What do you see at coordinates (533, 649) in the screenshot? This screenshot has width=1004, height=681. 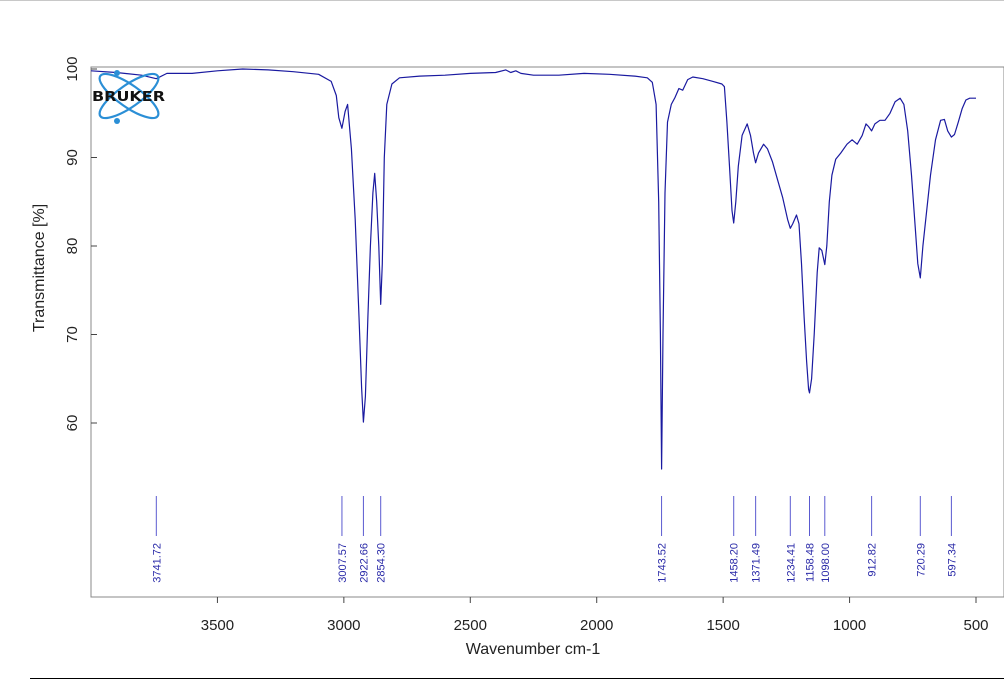 I see `x-axis-title: Wavenumber cm-1` at bounding box center [533, 649].